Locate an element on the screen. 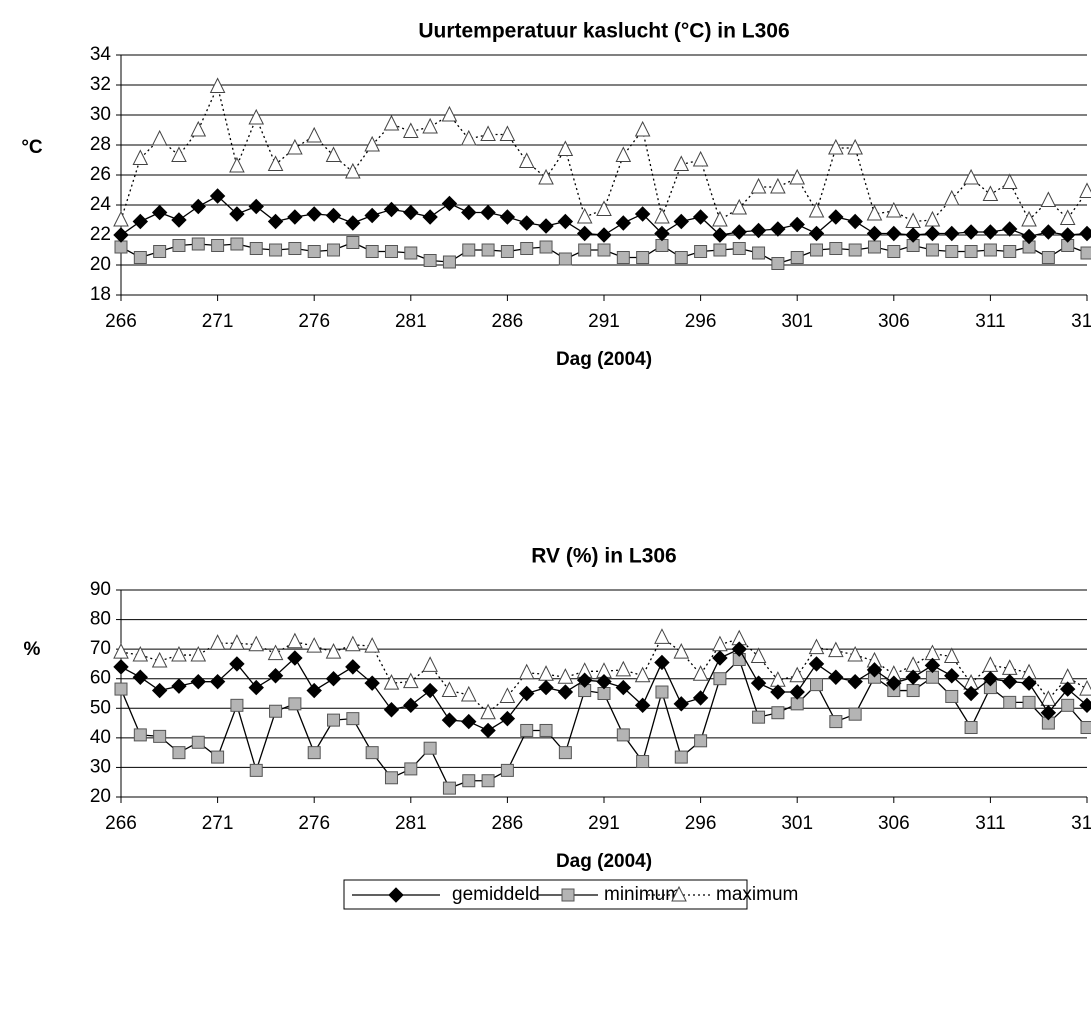 The height and width of the screenshot is (1024, 1091). x-tick-label: 296 is located at coordinates (701, 321).